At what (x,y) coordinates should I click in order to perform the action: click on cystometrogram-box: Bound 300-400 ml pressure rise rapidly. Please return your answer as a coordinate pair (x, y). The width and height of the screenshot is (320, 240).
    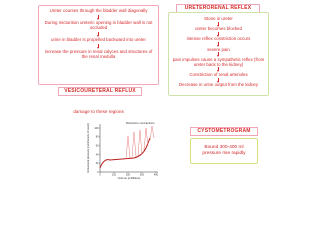
    Looking at the image, I should click on (224, 151).